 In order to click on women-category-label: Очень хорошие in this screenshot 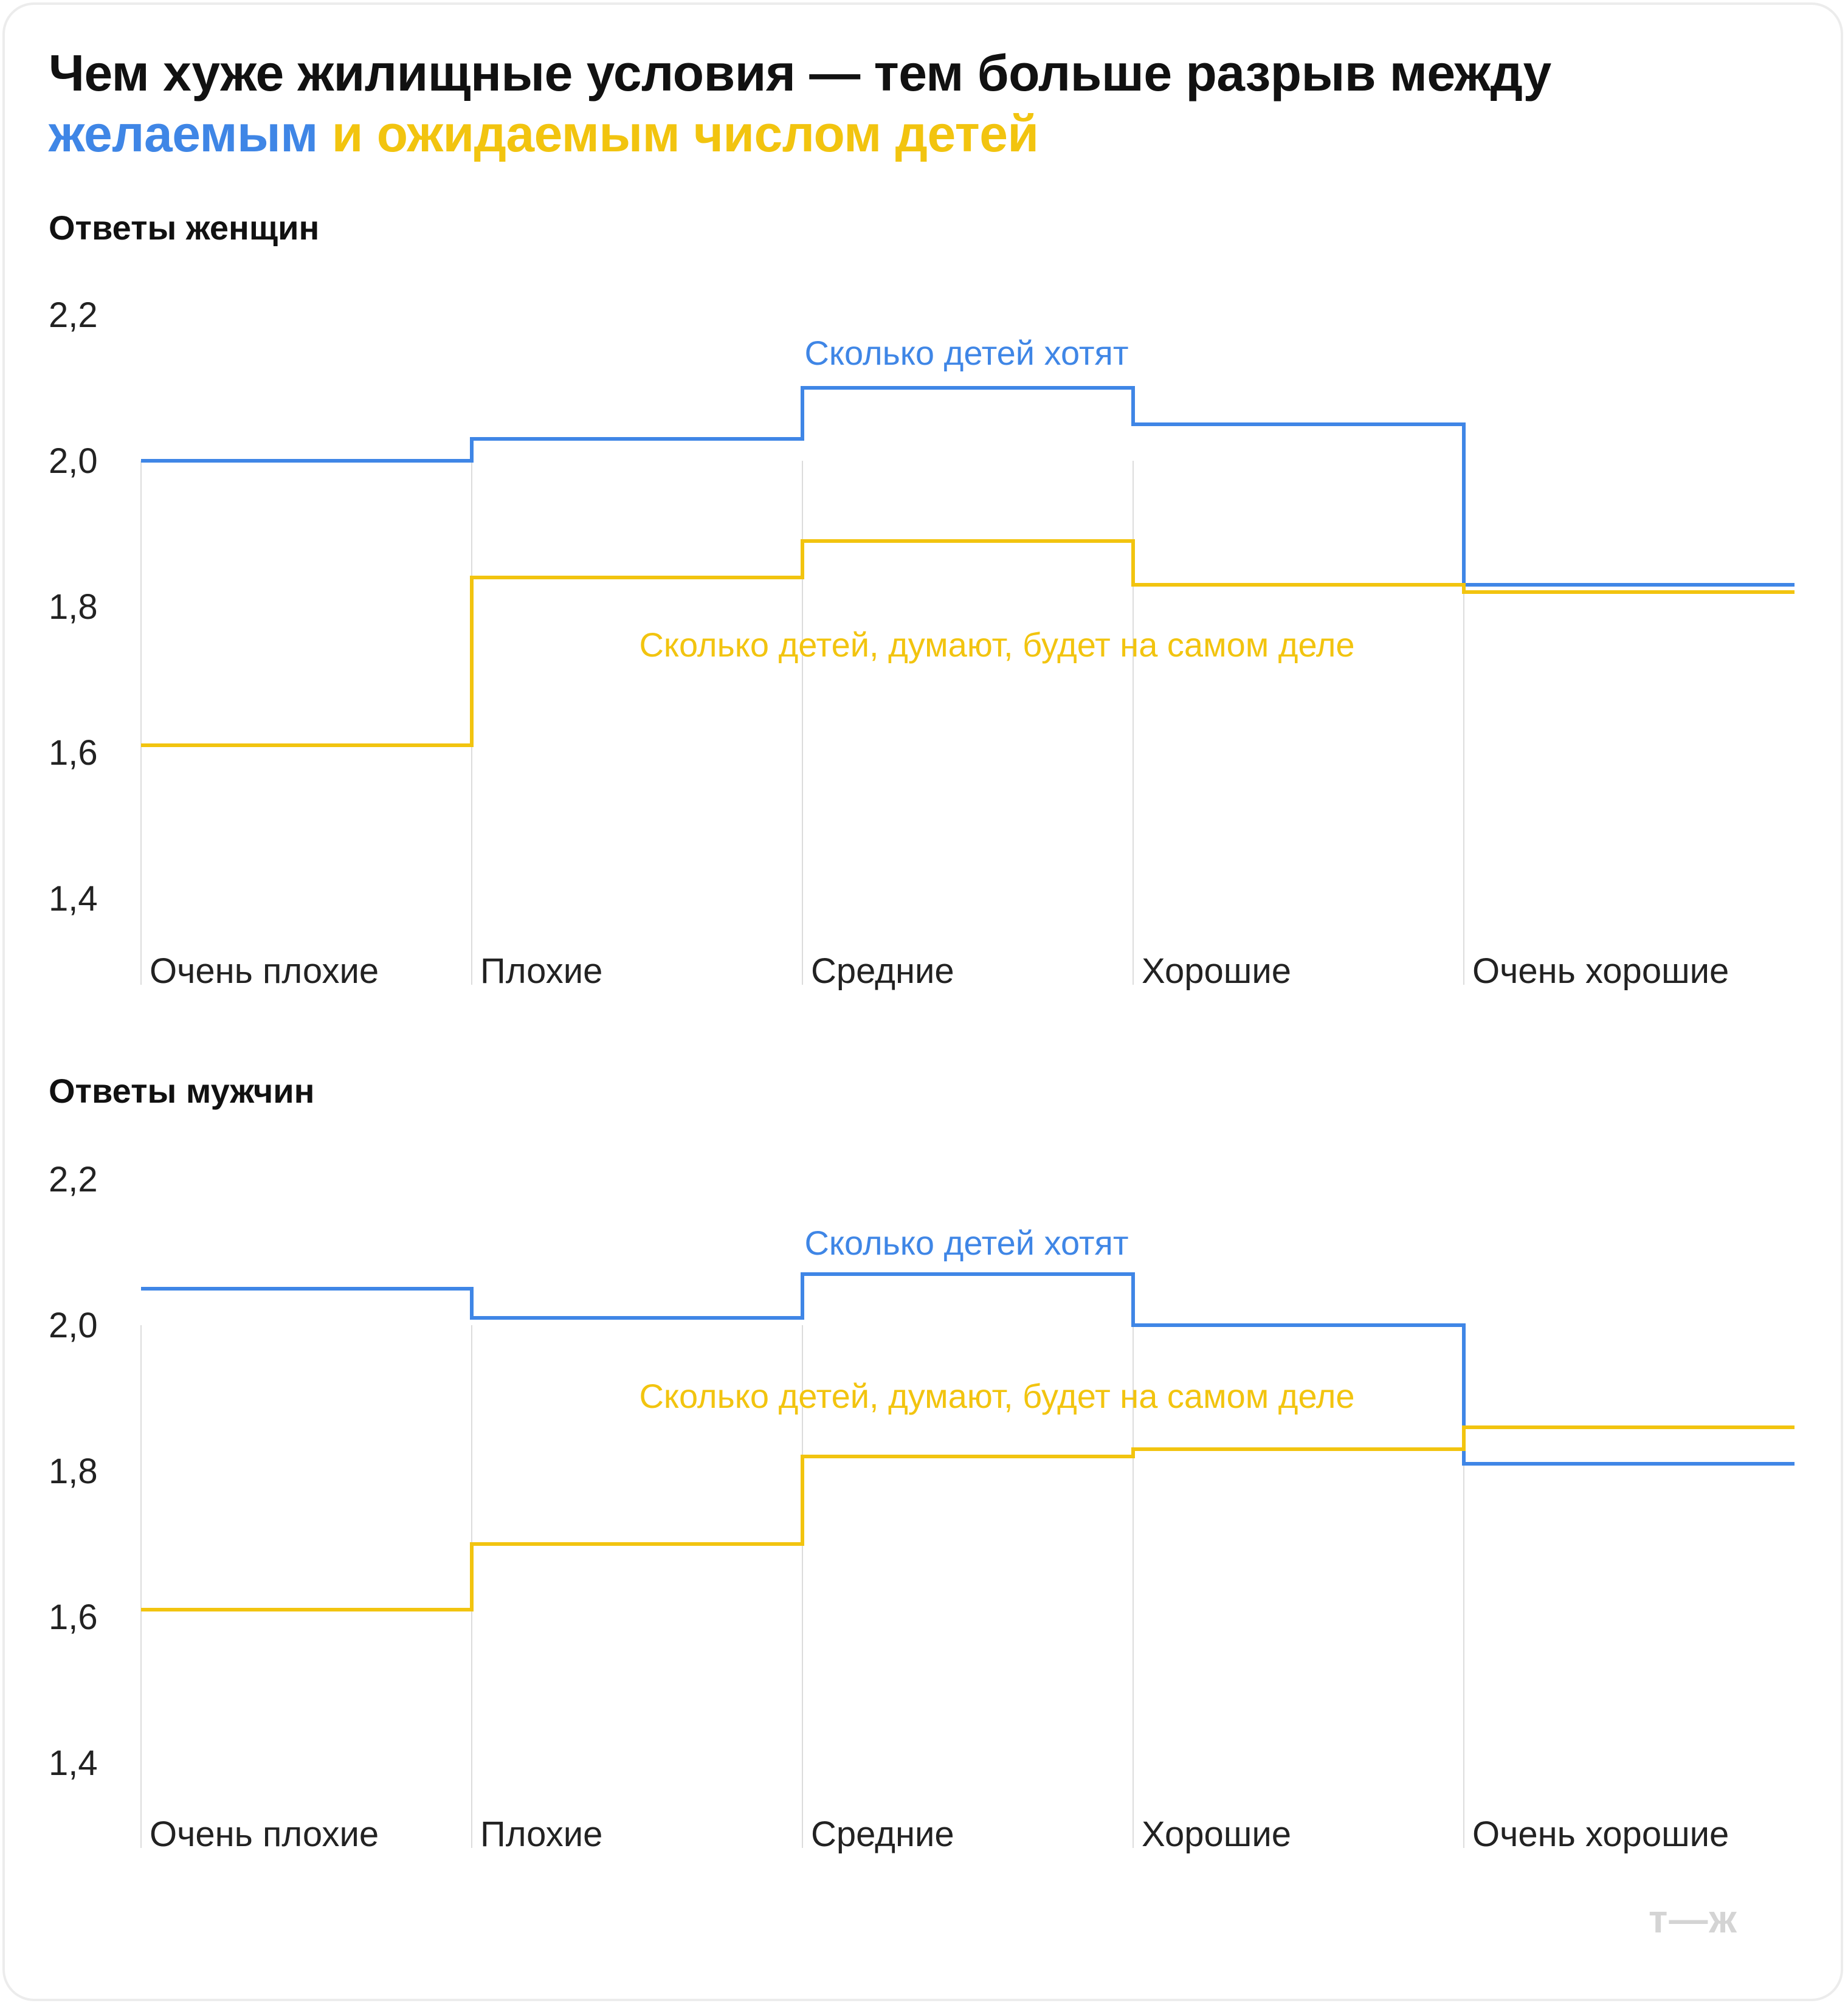, I will do `click(1601, 971)`.